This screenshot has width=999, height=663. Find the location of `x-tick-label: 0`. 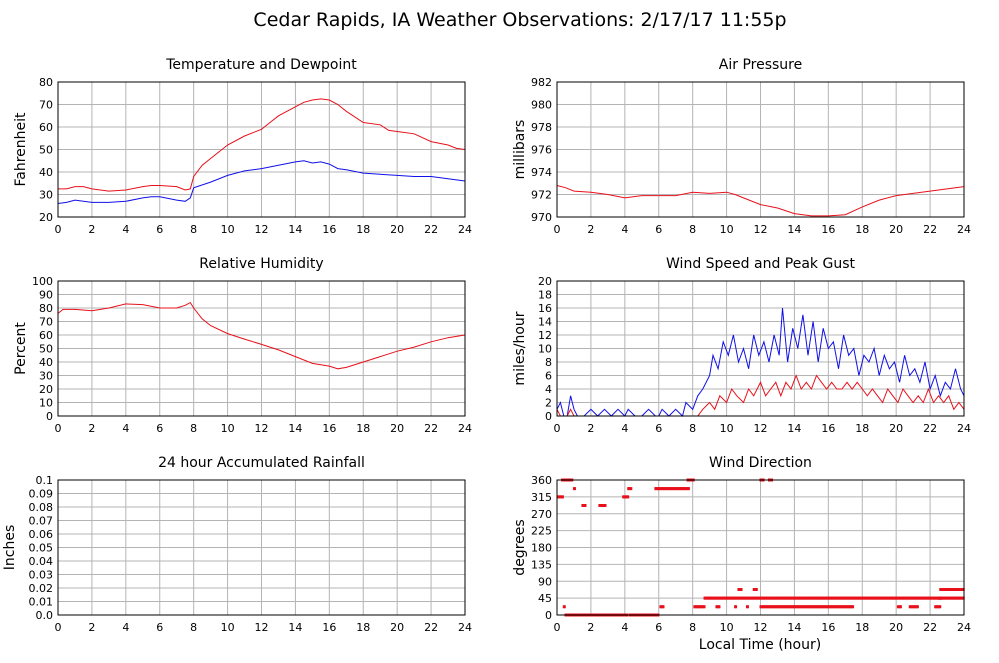

x-tick-label: 0 is located at coordinates (58, 627).